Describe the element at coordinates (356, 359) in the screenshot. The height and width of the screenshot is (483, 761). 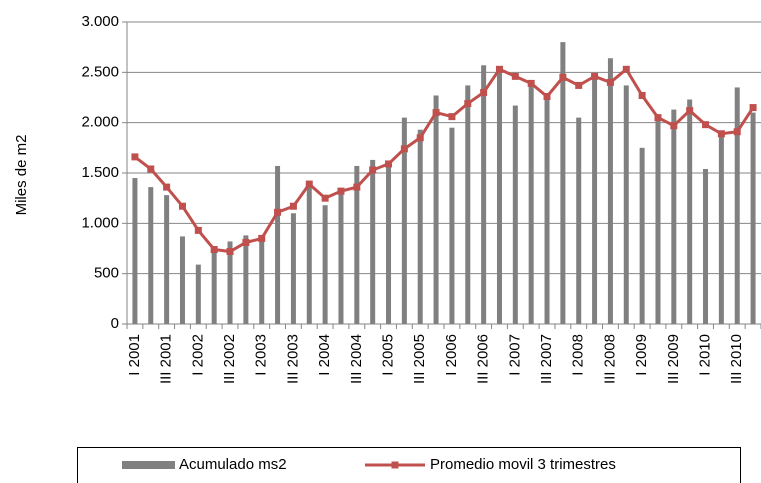
I see `x-tick-label: III 2004` at that location.